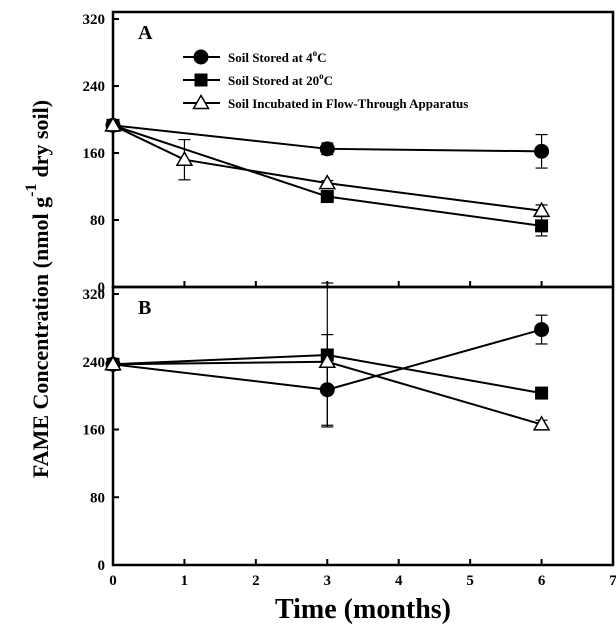 This screenshot has width=616, height=633. What do you see at coordinates (113, 581) in the screenshot?
I see `x-tick-label: 0` at bounding box center [113, 581].